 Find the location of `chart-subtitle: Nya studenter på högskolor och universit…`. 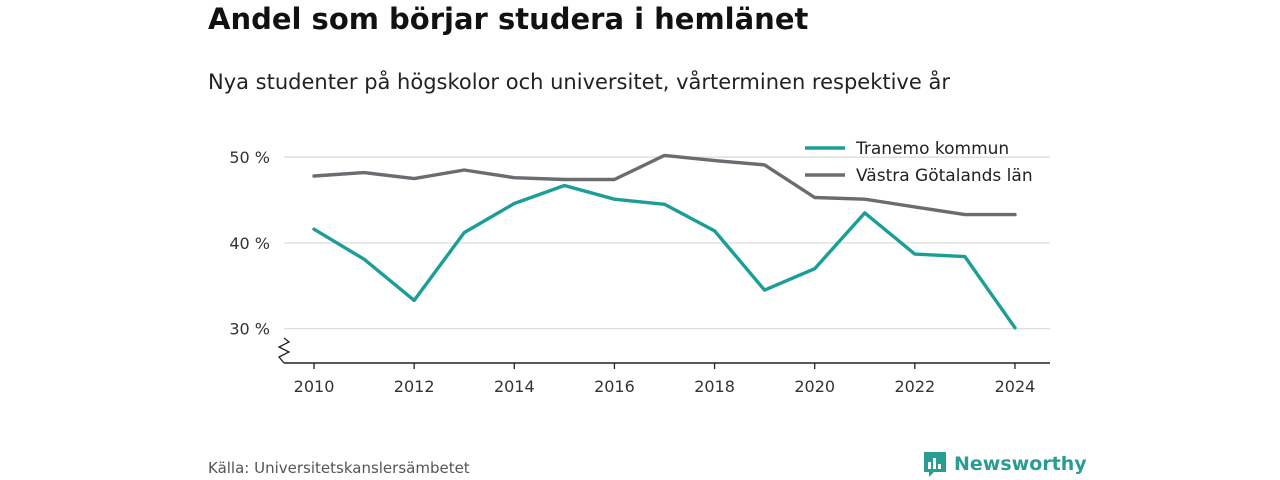

chart-subtitle: Nya studenter på högskolor och universit… is located at coordinates (579, 82).